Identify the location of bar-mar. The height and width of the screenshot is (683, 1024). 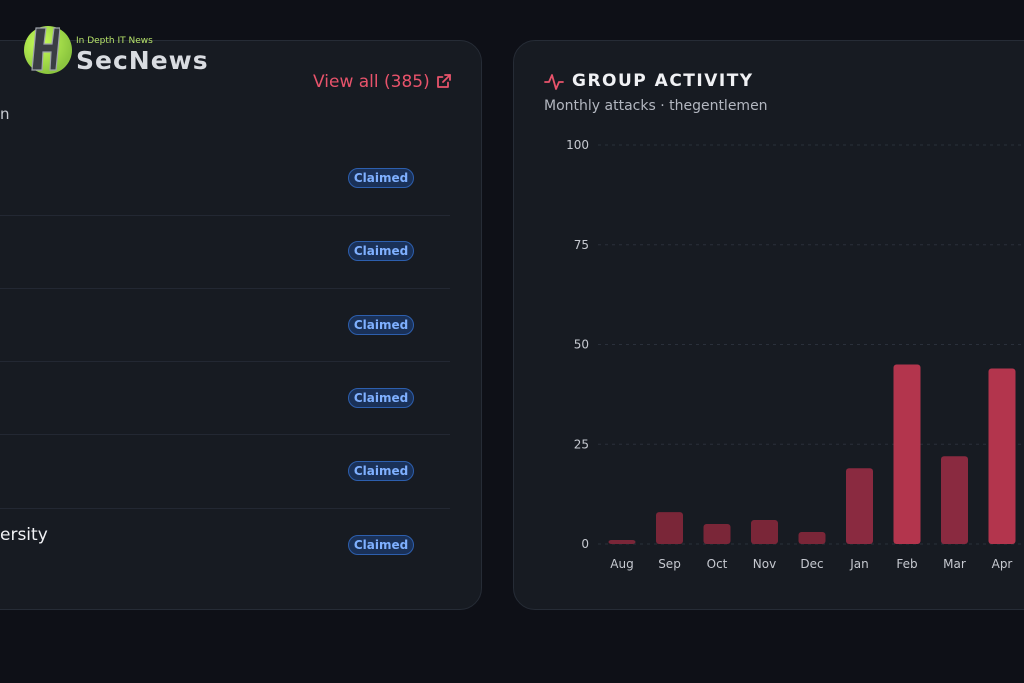
(954, 500).